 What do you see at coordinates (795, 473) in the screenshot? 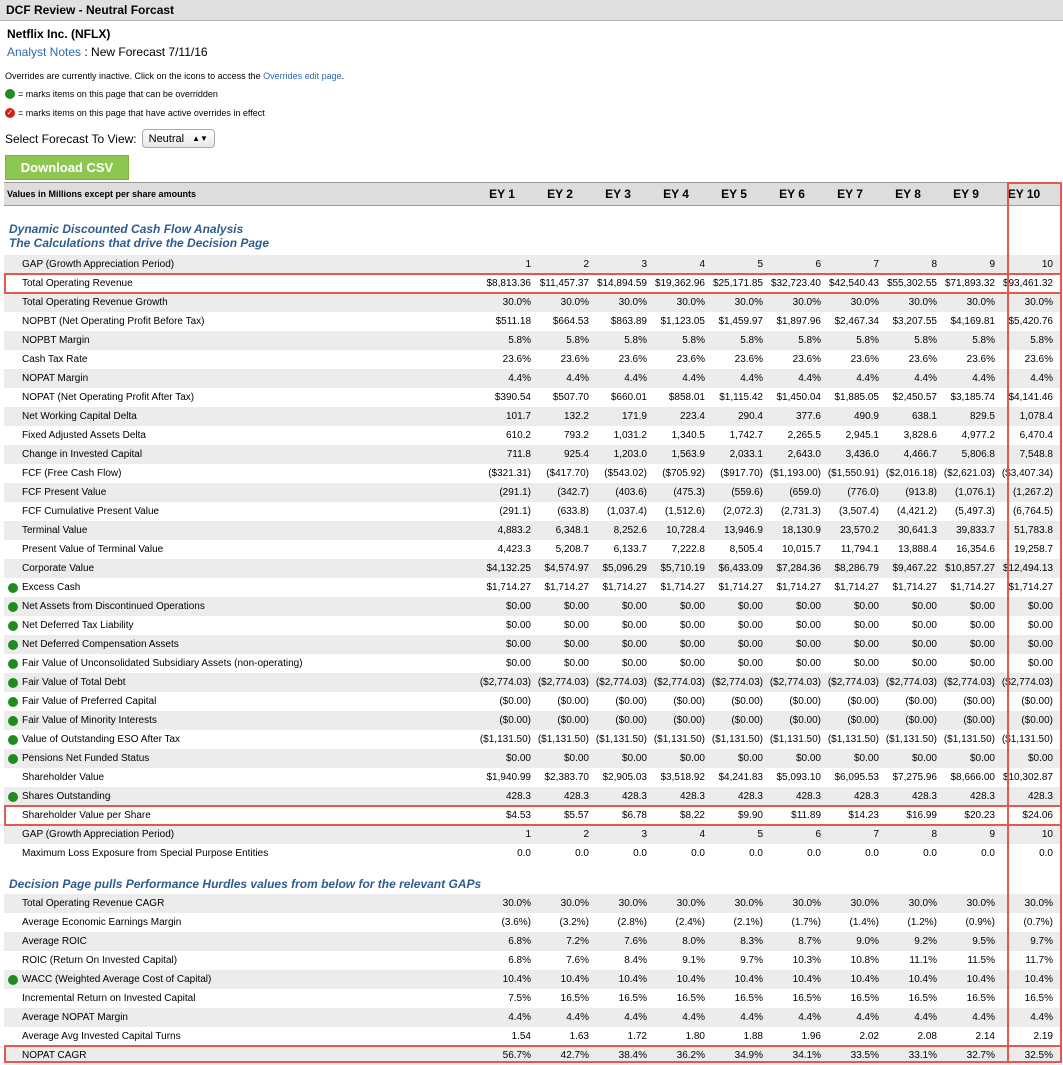
I see `cell-value: ($1,193.00)` at bounding box center [795, 473].